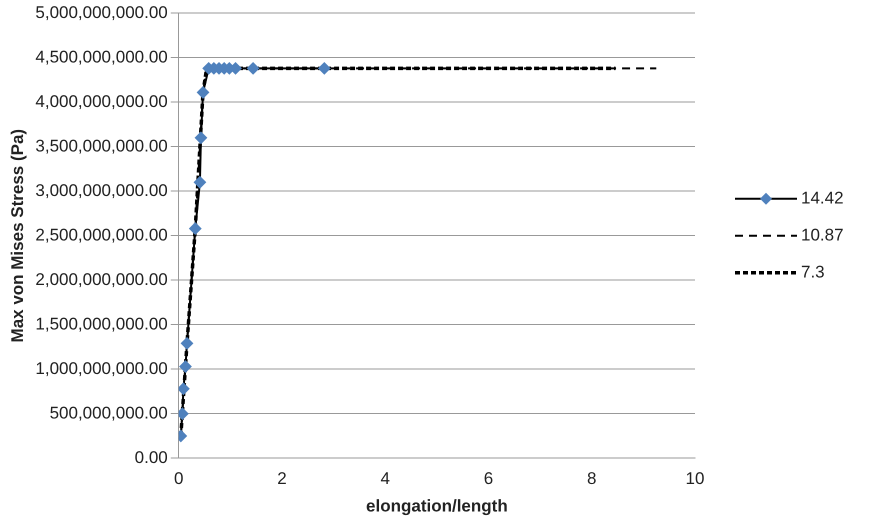  I want to click on y-tick-label: 3,500,000,000.00, so click(101, 146).